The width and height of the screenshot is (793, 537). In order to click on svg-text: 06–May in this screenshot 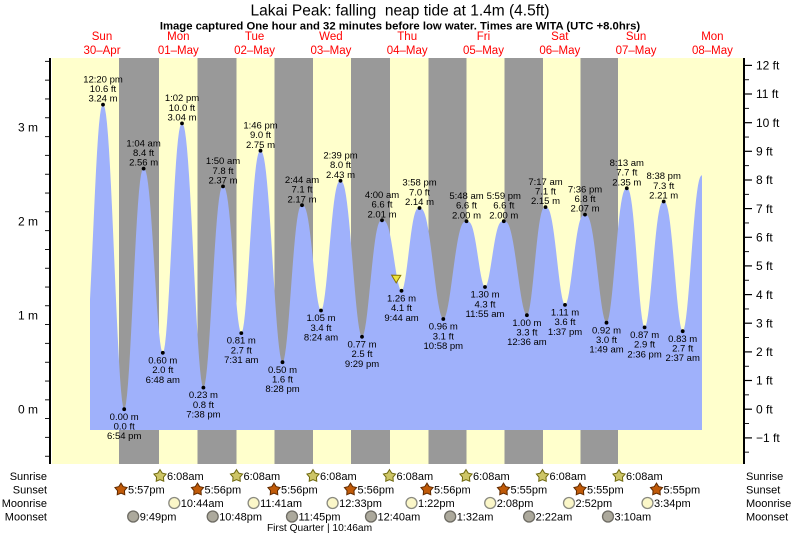, I will do `click(559, 51)`.